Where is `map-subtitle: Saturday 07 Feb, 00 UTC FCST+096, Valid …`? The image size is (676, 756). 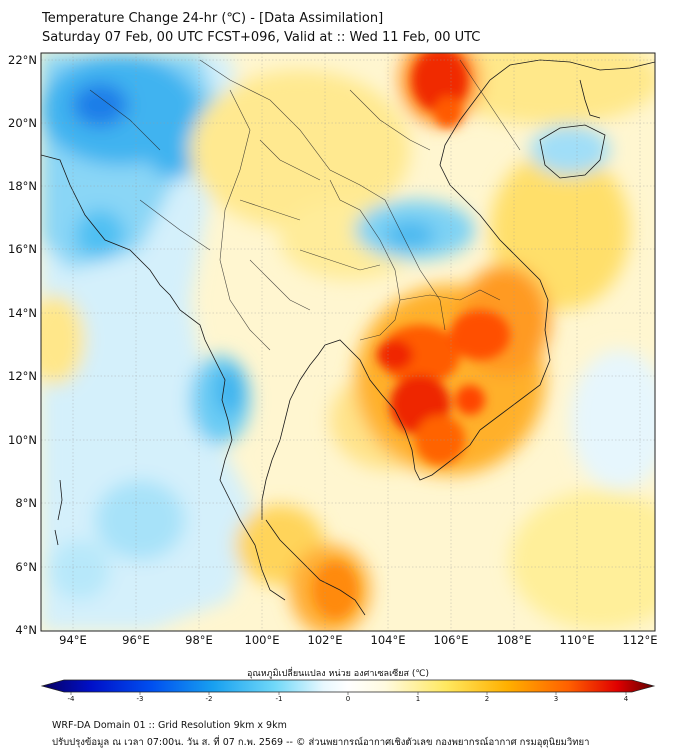 map-subtitle: Saturday 07 Feb, 00 UTC FCST+096, Valid … is located at coordinates (261, 37).